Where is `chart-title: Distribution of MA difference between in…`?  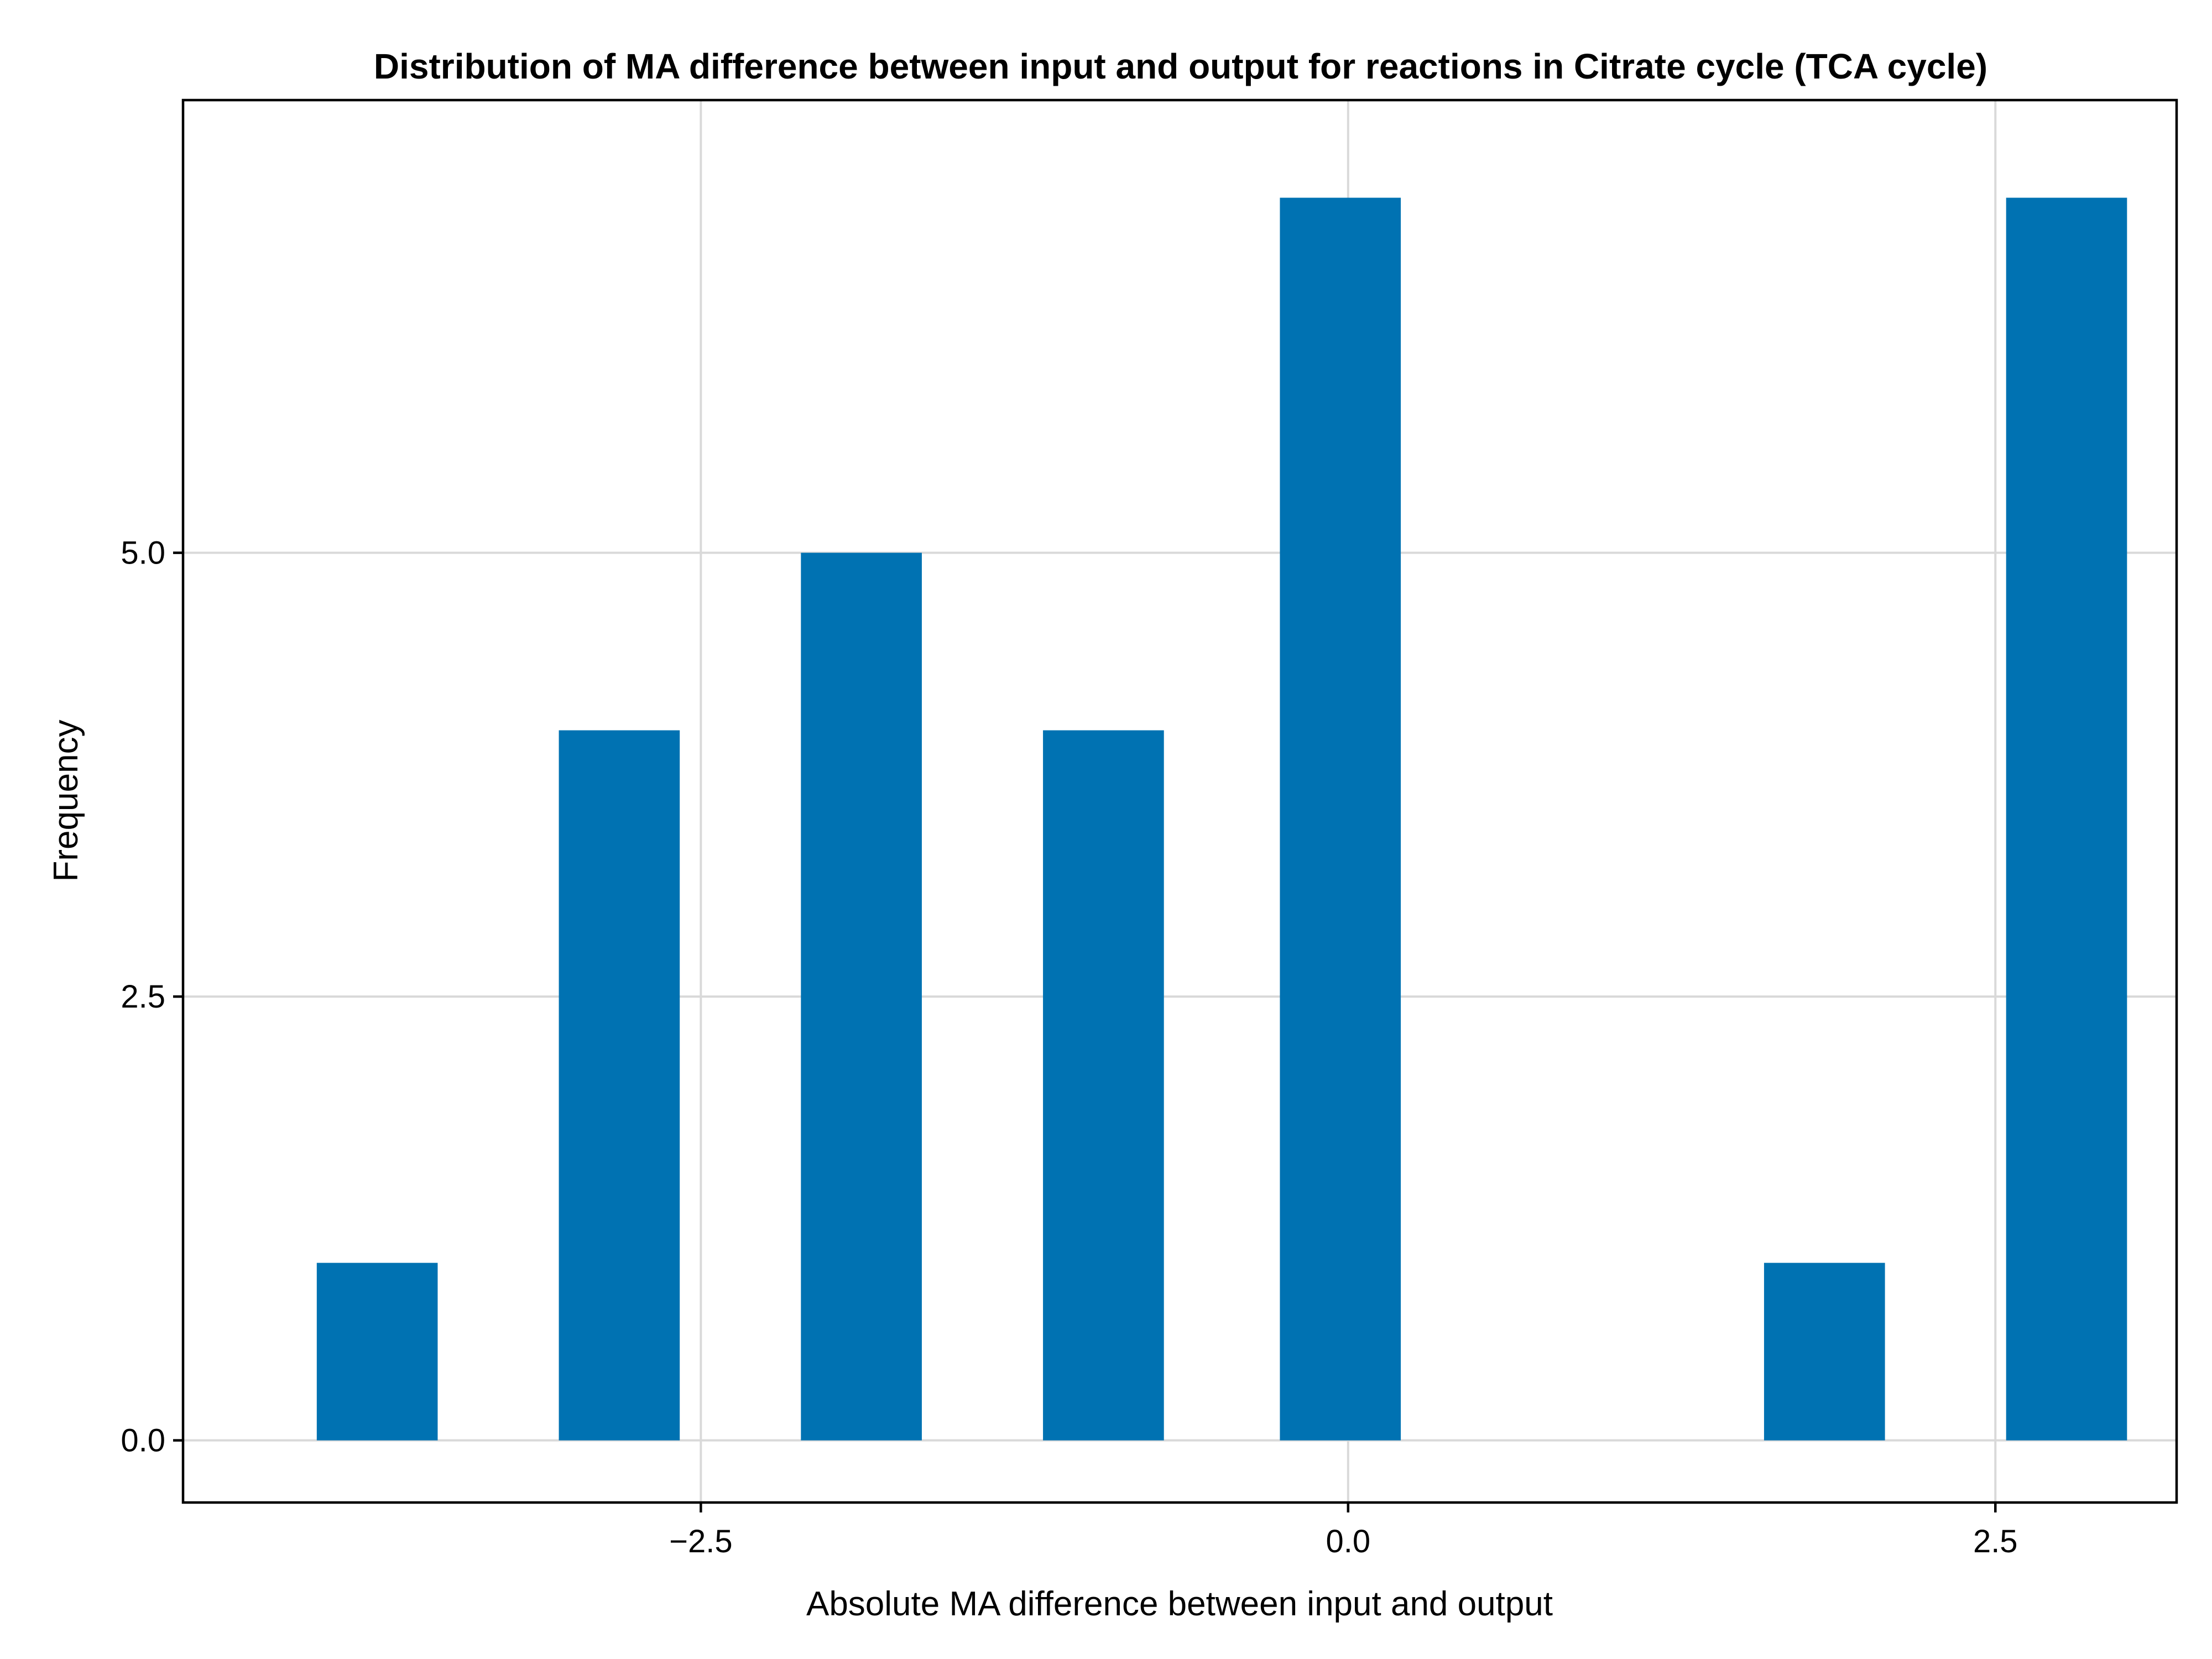 chart-title: Distribution of MA difference between in… is located at coordinates (1181, 66).